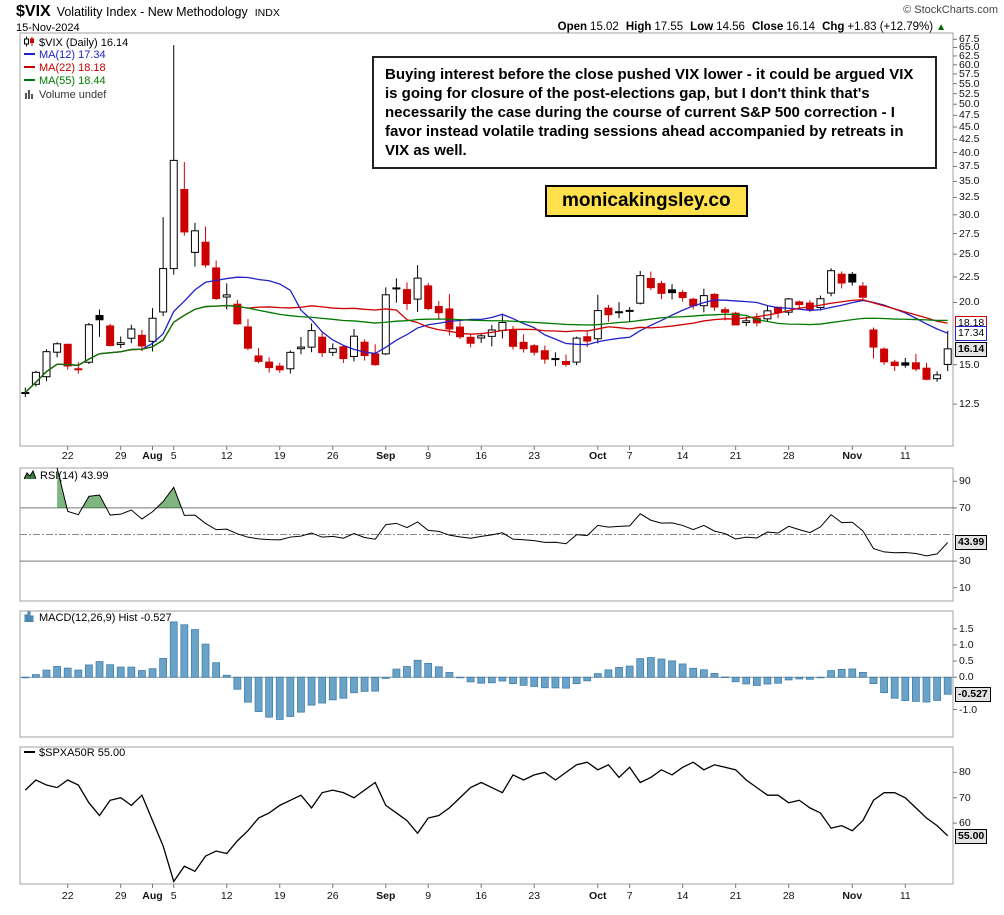  What do you see at coordinates (971, 836) in the screenshot?
I see `current-value-label: 55.00` at bounding box center [971, 836].